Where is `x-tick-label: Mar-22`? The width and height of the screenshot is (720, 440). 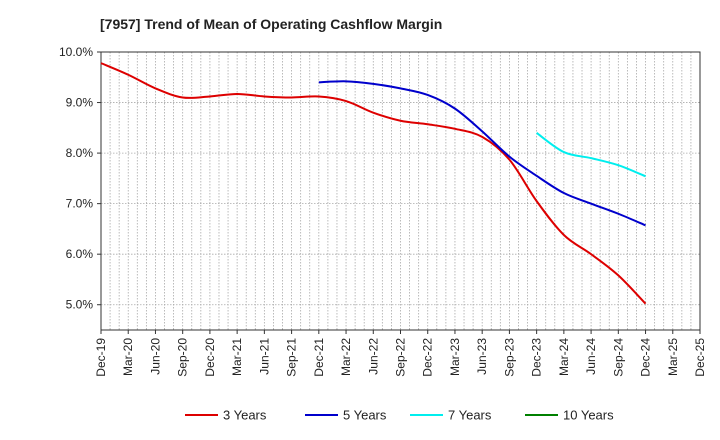 x-tick-label: Mar-22 is located at coordinates (346, 357).